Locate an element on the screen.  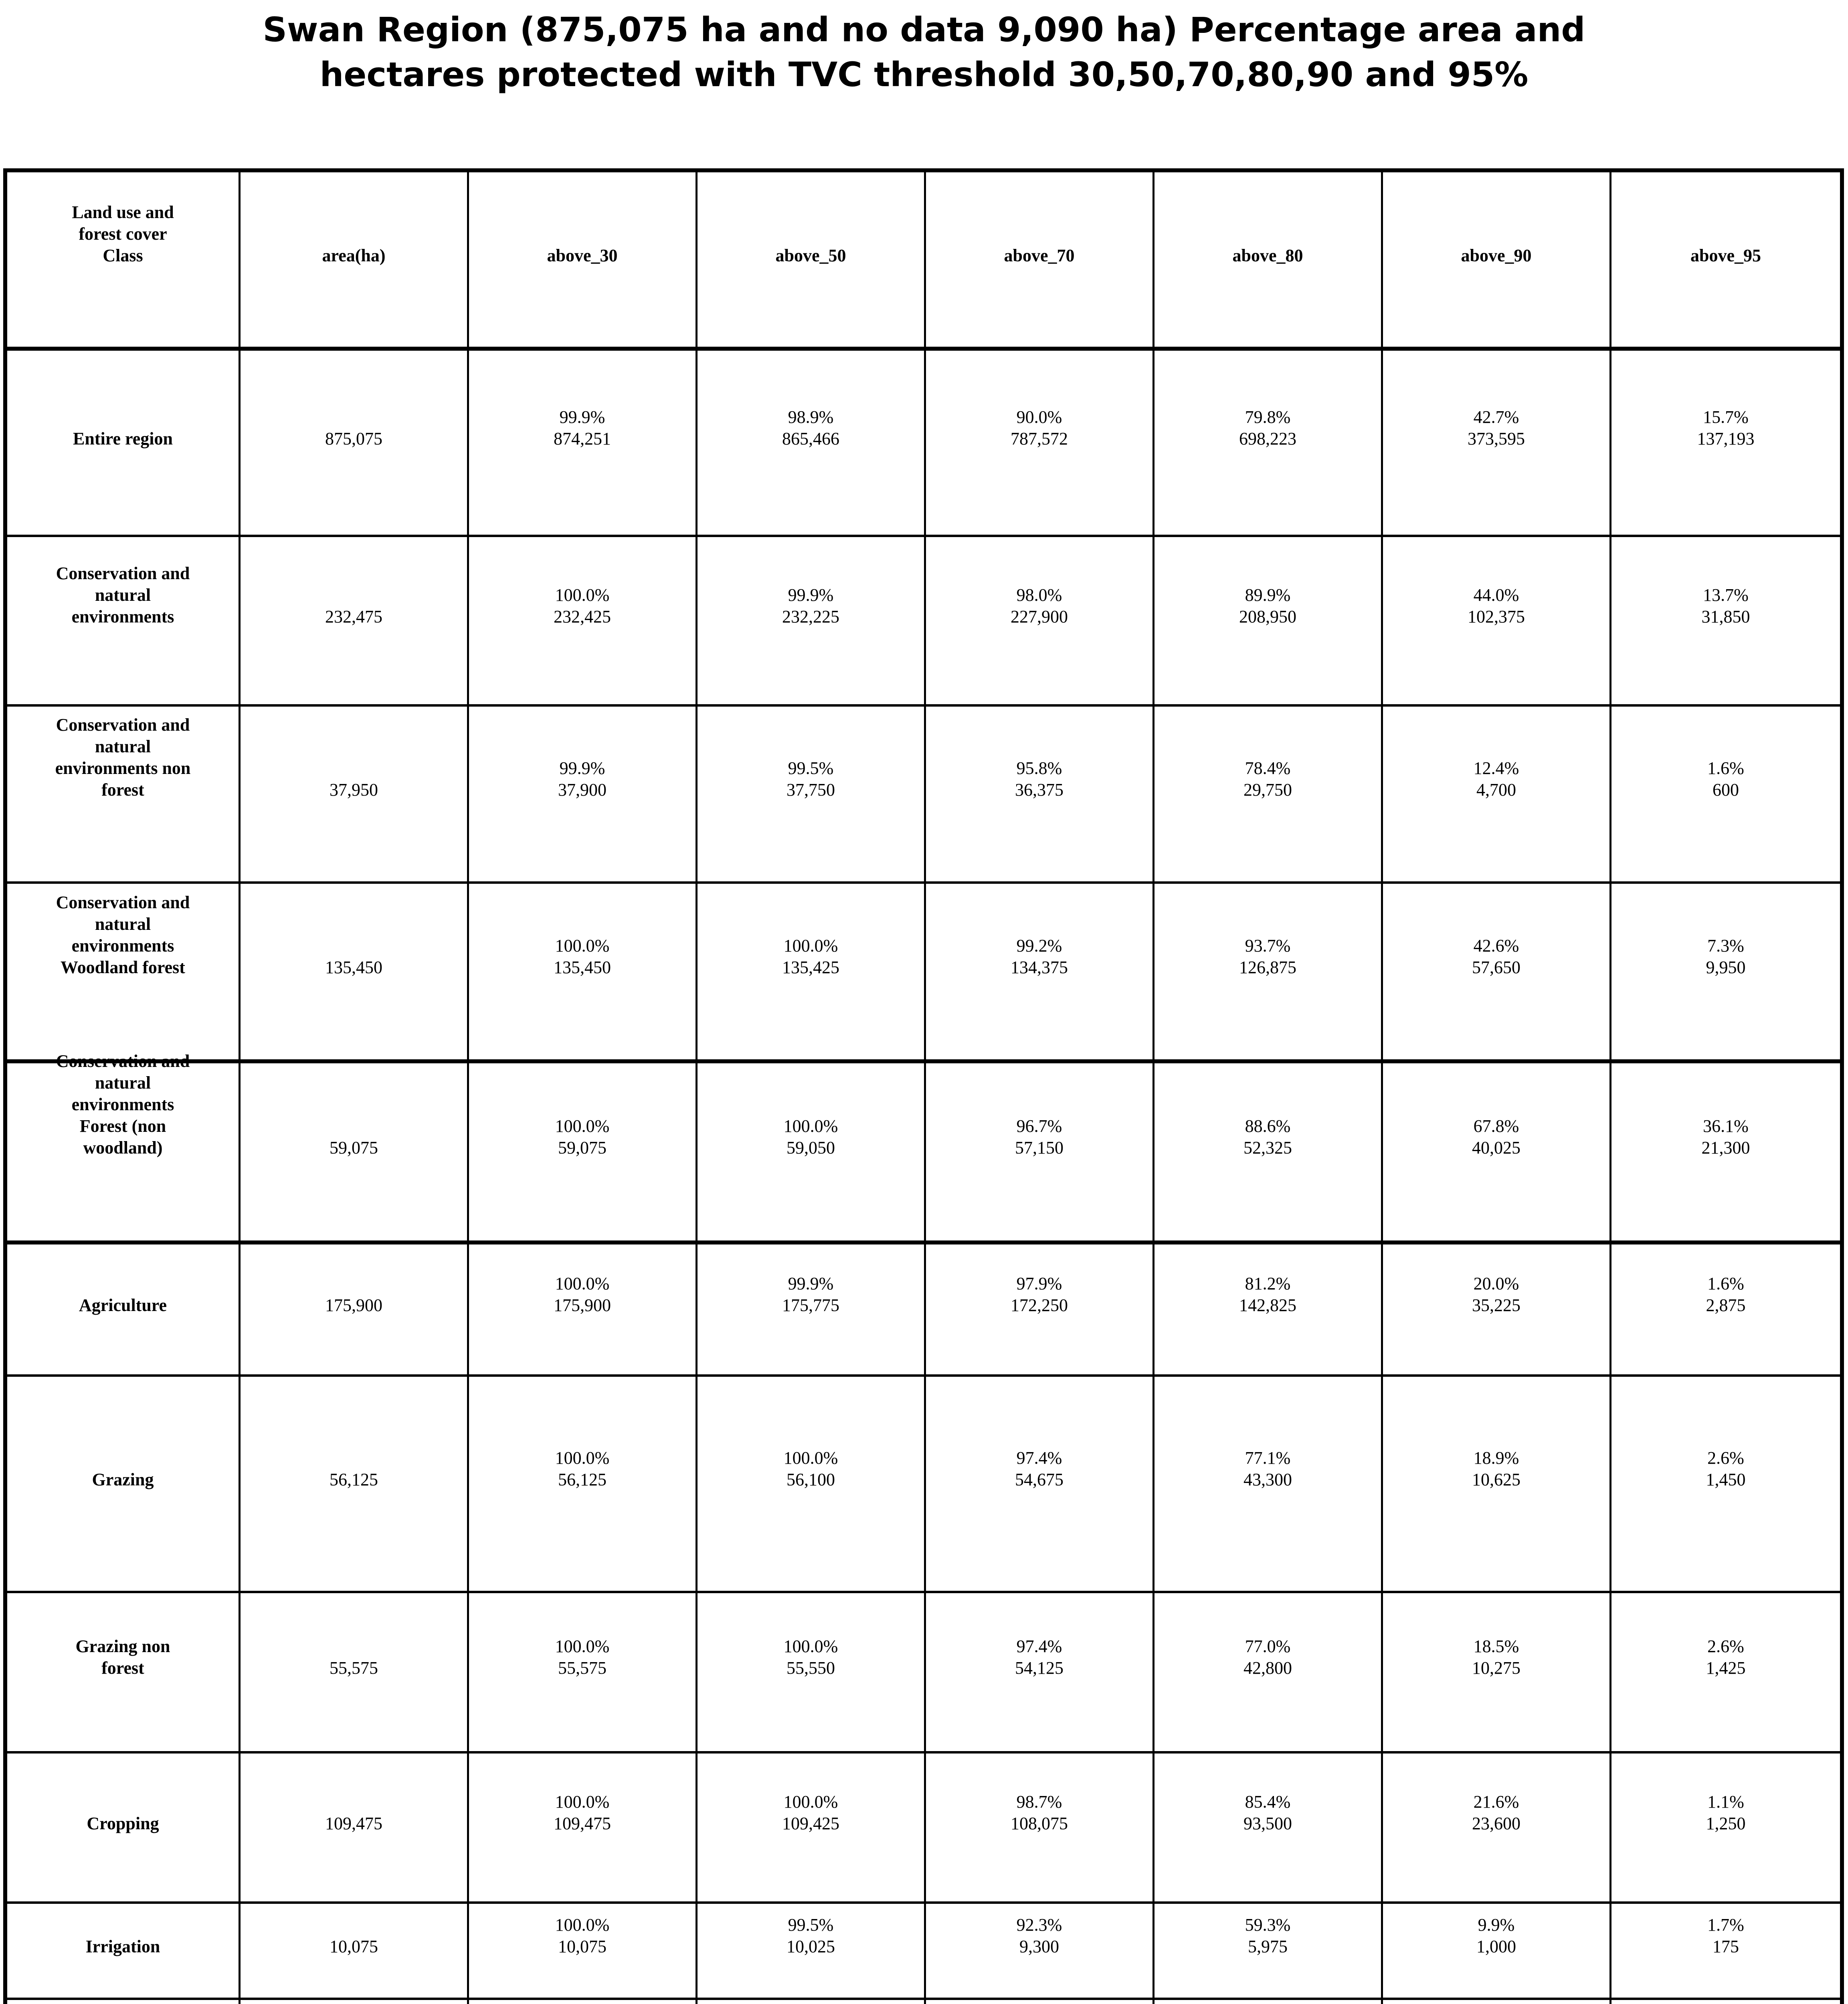
value-cell-above-70: 95.8% 36,375 is located at coordinates (1040, 794).